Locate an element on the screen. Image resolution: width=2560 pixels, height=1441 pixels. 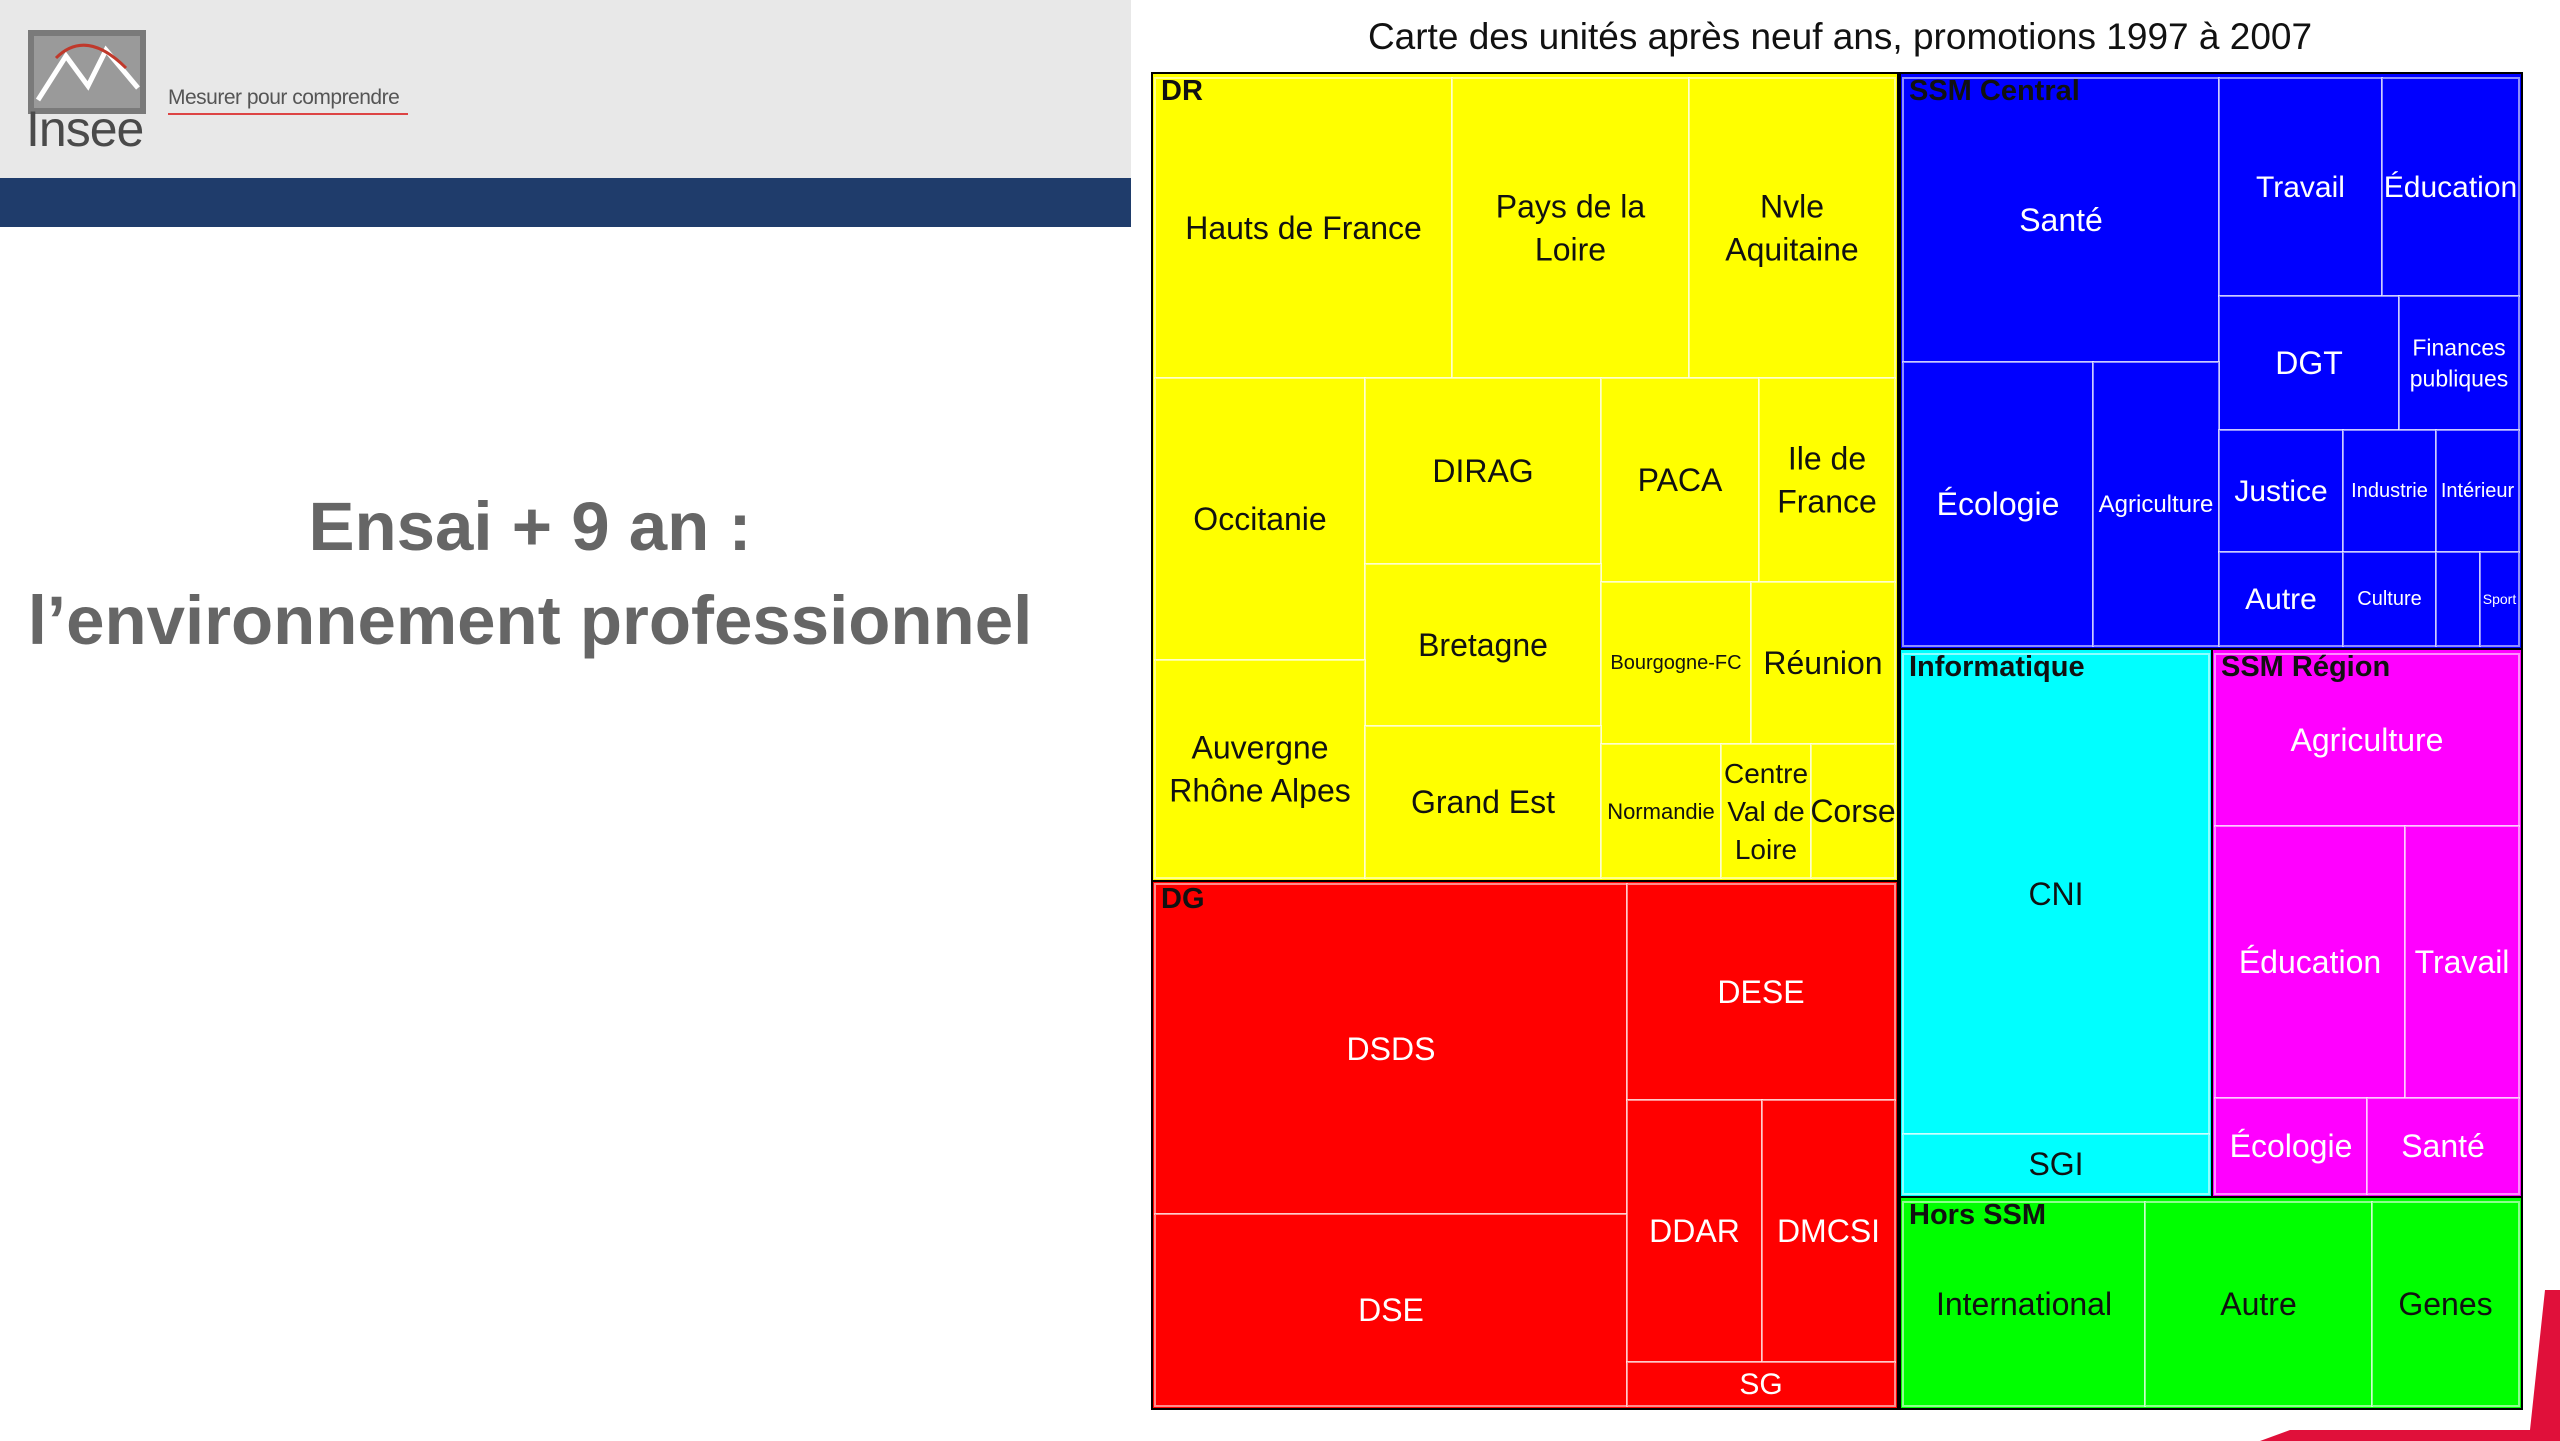
cell-label-finances-publiques: Finances publiques is located at coordinates (2459, 362).